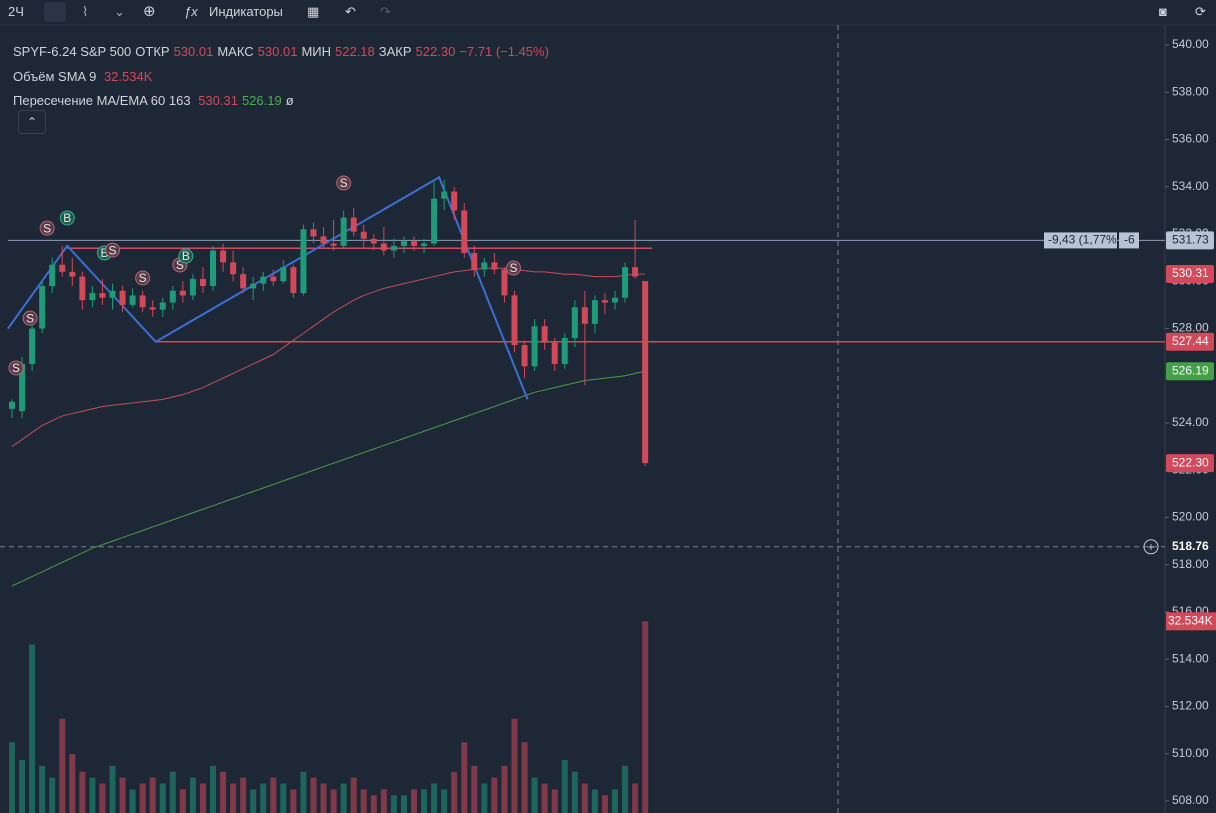  What do you see at coordinates (283, 101) in the screenshot?
I see `legend-row: Пересечение MA/EMA 60 163 530.31 526.19 ø` at bounding box center [283, 101].